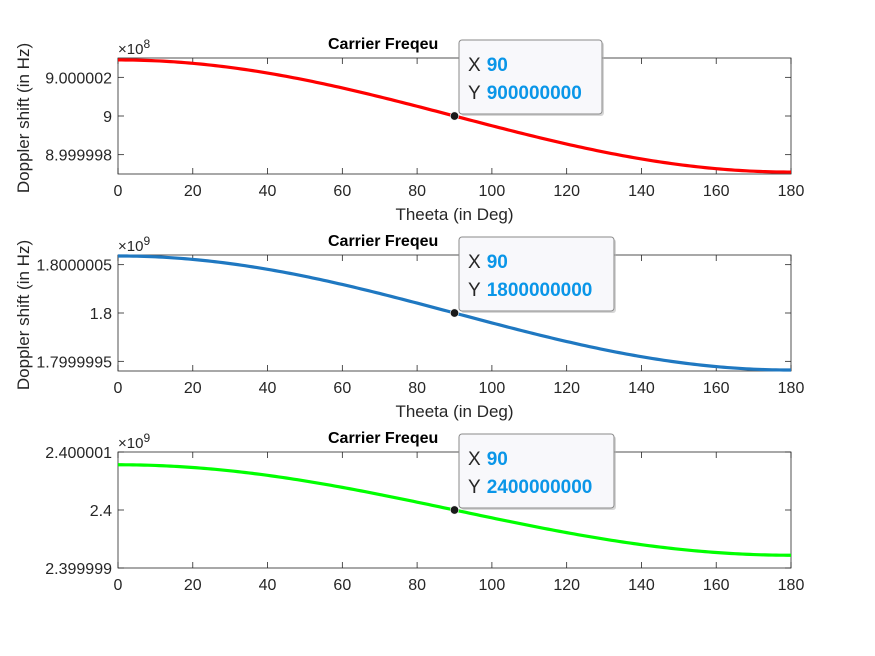 Image resolution: width=875 pixels, height=656 pixels. Describe the element at coordinates (78, 569) in the screenshot. I see `y-tick-label: 2.399999` at that location.